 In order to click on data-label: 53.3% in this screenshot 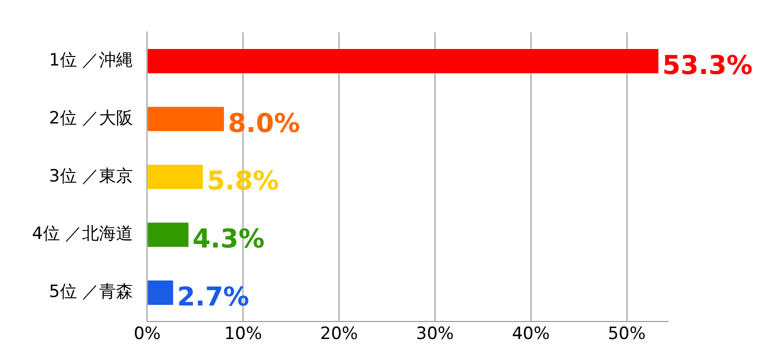, I will do `click(707, 65)`.